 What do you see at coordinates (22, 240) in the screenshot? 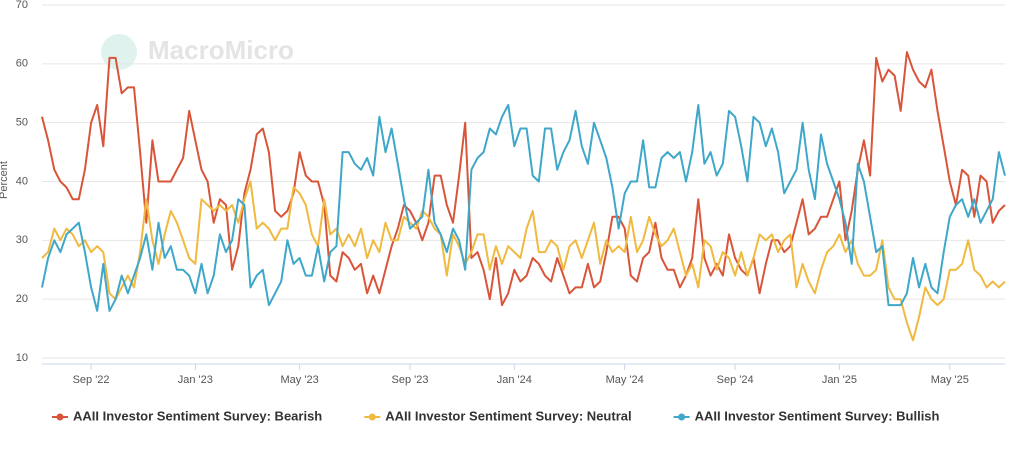
I see `y-tick-label: 30` at bounding box center [22, 240].